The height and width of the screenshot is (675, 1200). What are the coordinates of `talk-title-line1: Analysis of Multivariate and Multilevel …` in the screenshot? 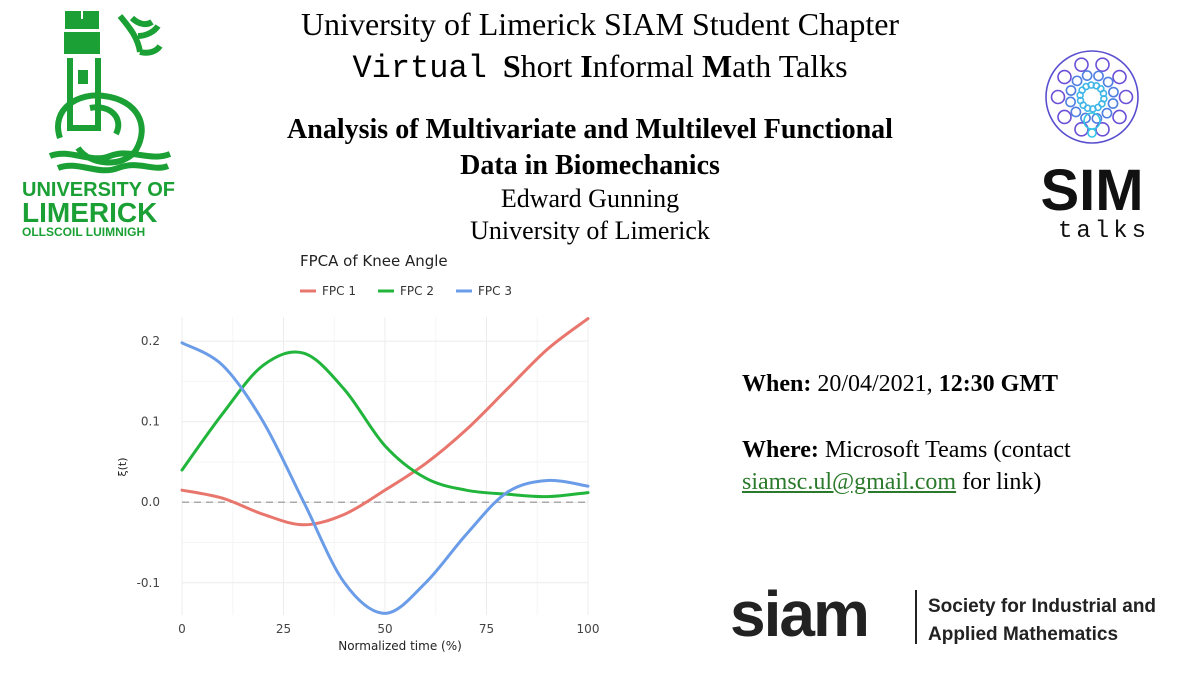 It's located at (590, 129).